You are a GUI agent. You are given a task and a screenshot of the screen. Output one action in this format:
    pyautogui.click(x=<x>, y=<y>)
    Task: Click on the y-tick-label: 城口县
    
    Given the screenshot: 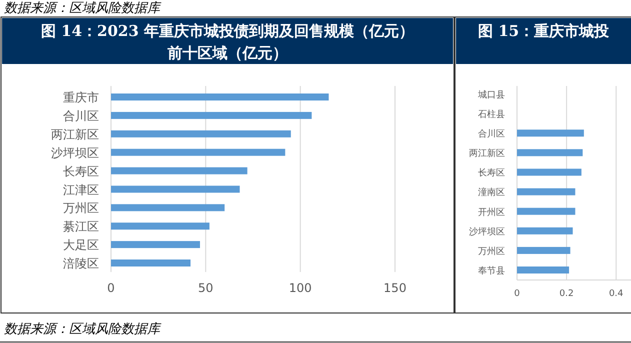 What is the action you would take?
    pyautogui.click(x=491, y=94)
    